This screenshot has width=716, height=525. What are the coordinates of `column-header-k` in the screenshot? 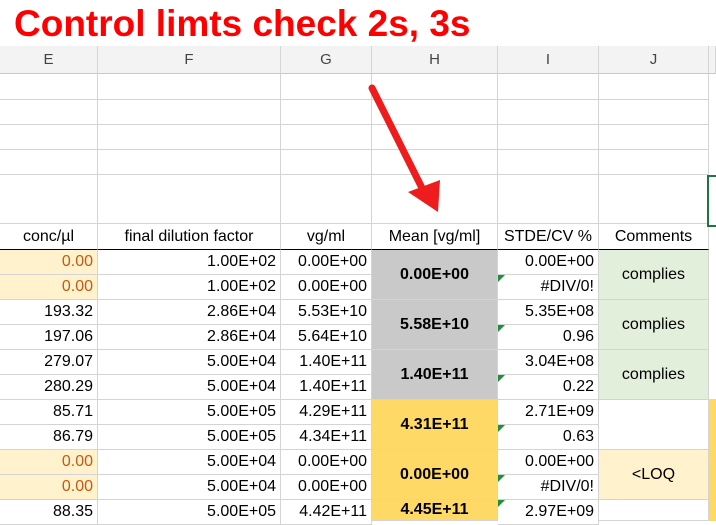 It's located at (712, 60).